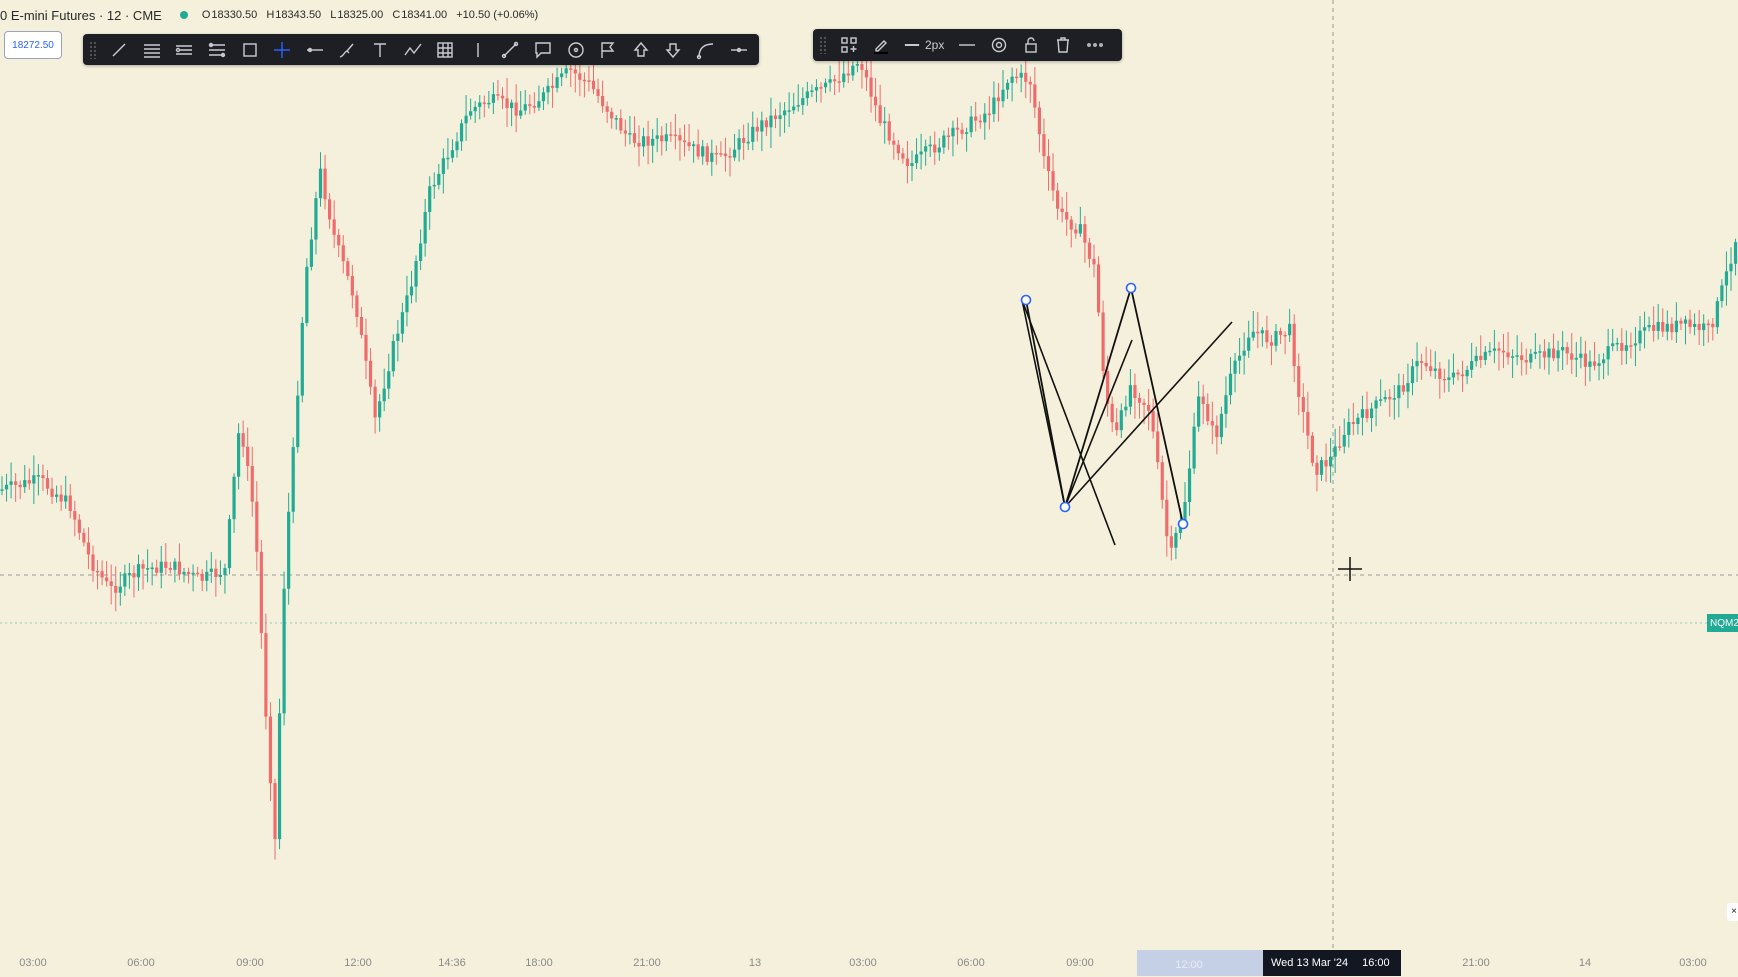 This screenshot has height=977, width=1738. I want to click on drawing-properties-toolbar: 2px, so click(967, 45).